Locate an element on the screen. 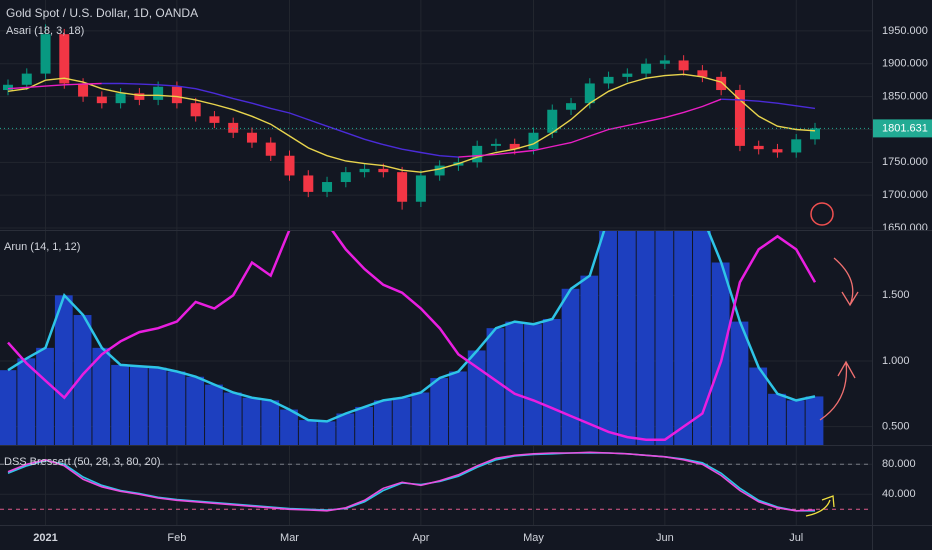 This screenshot has height=550, width=932. x-tick-label: Apr is located at coordinates (420, 538).